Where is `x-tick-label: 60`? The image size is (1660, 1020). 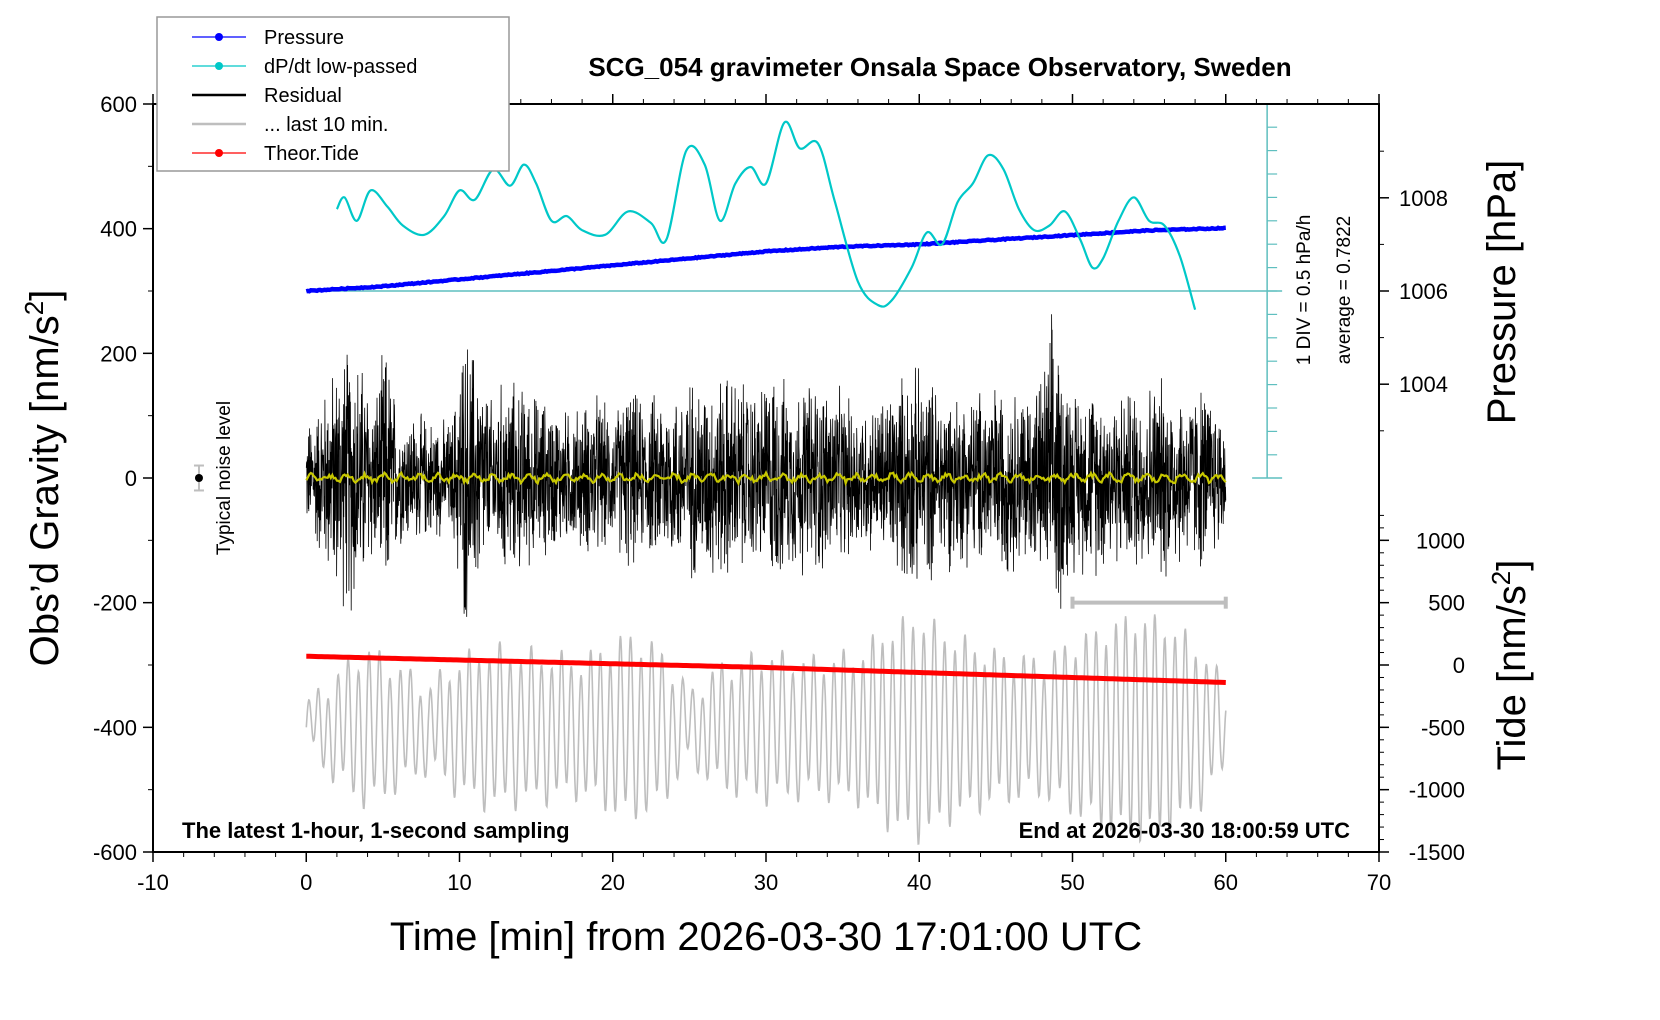
x-tick-label: 60 is located at coordinates (1226, 882).